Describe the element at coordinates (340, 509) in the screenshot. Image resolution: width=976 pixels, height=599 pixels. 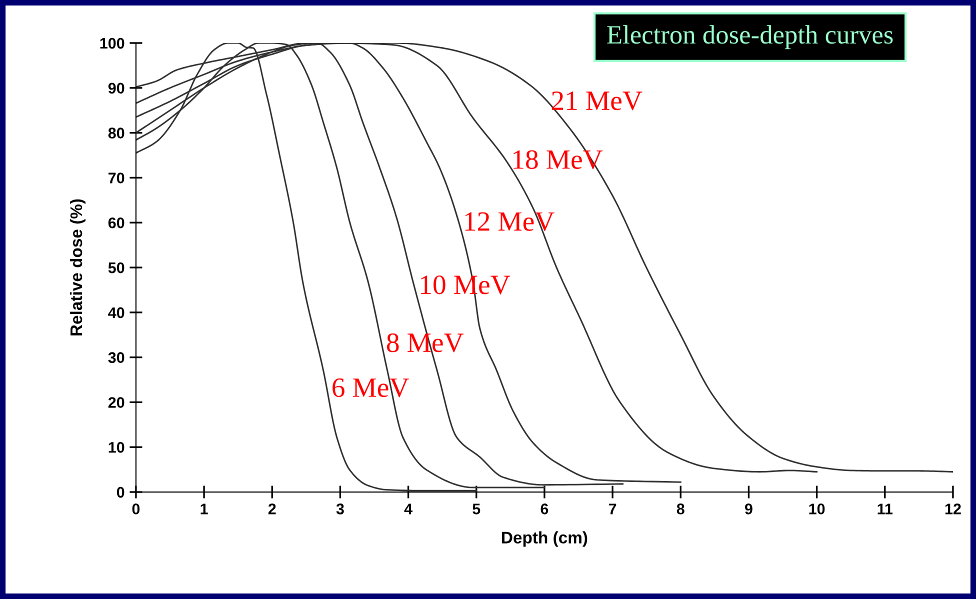
I see `x-tick-label: 3` at that location.